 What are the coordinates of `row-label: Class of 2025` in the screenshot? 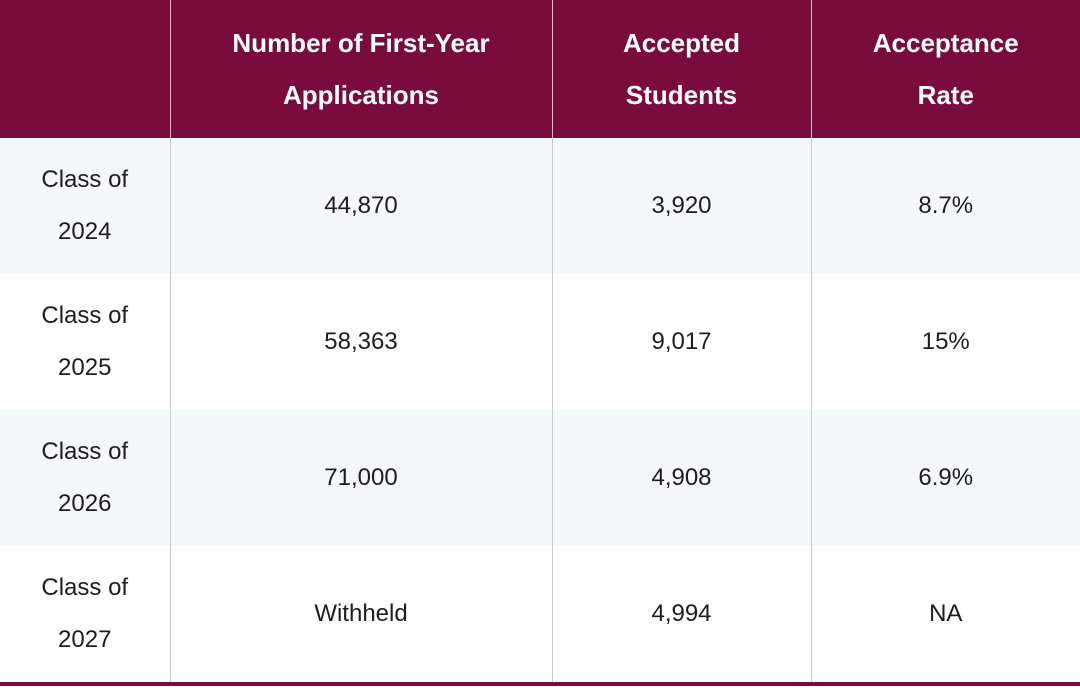 It's located at (85, 342).